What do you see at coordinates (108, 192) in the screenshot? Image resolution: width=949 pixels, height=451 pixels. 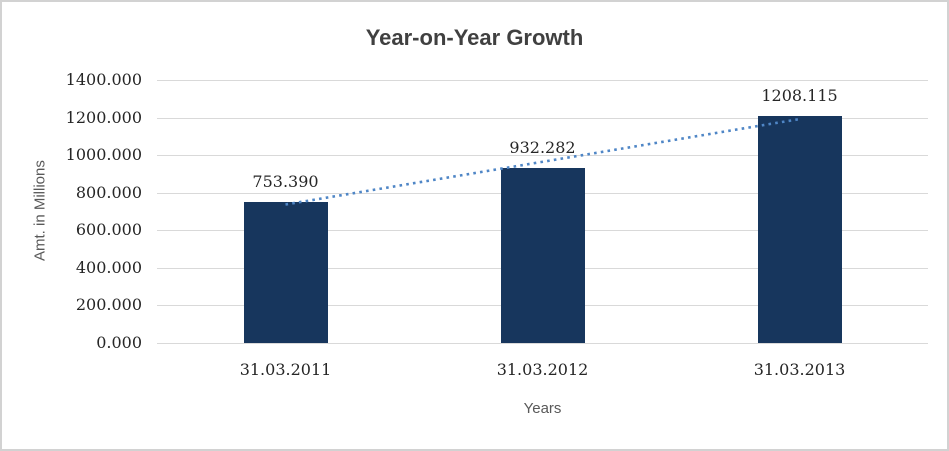 I see `y-tick-label: 800.000` at bounding box center [108, 192].